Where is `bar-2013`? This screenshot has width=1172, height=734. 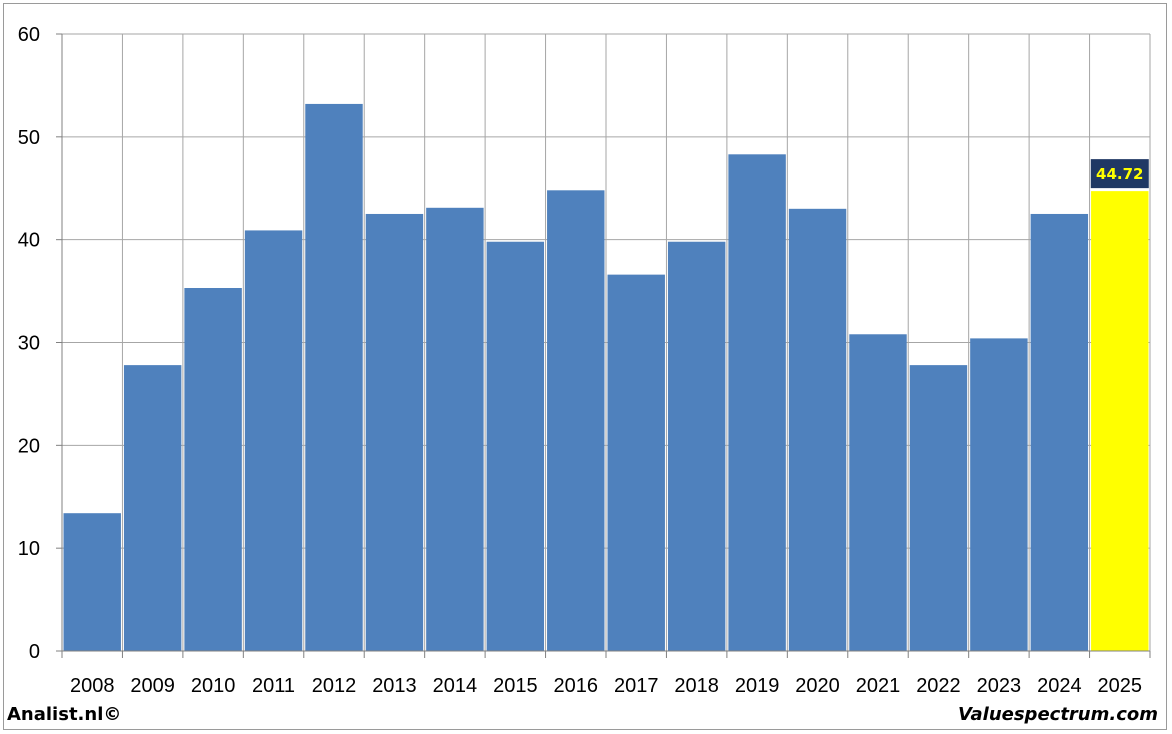 bar-2013 is located at coordinates (394, 432).